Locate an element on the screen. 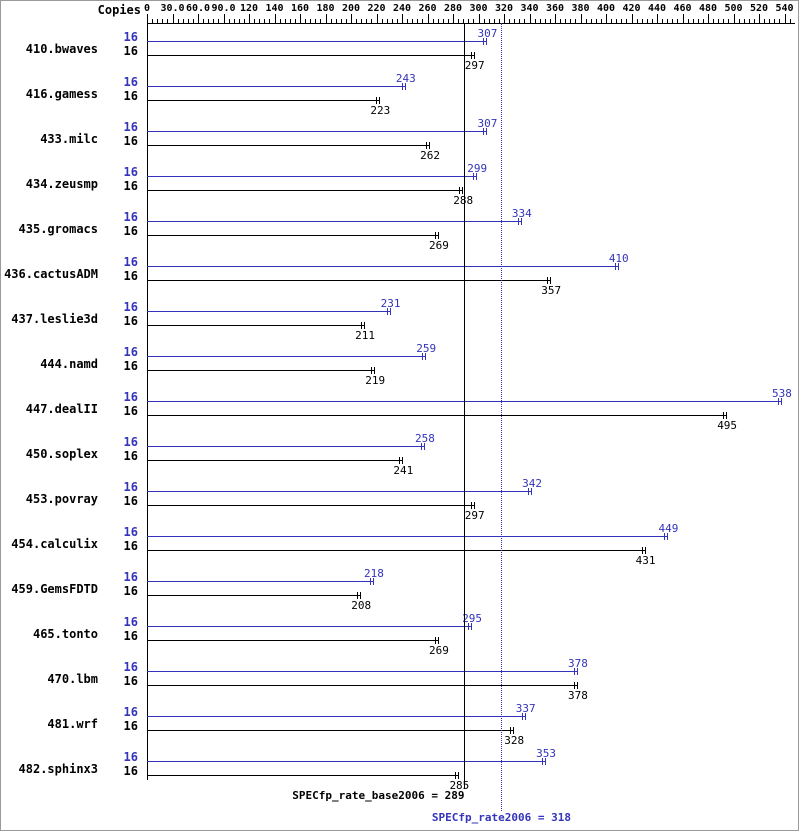 The image size is (799, 831). x-axis-tick-label: 90.0 is located at coordinates (223, 8).